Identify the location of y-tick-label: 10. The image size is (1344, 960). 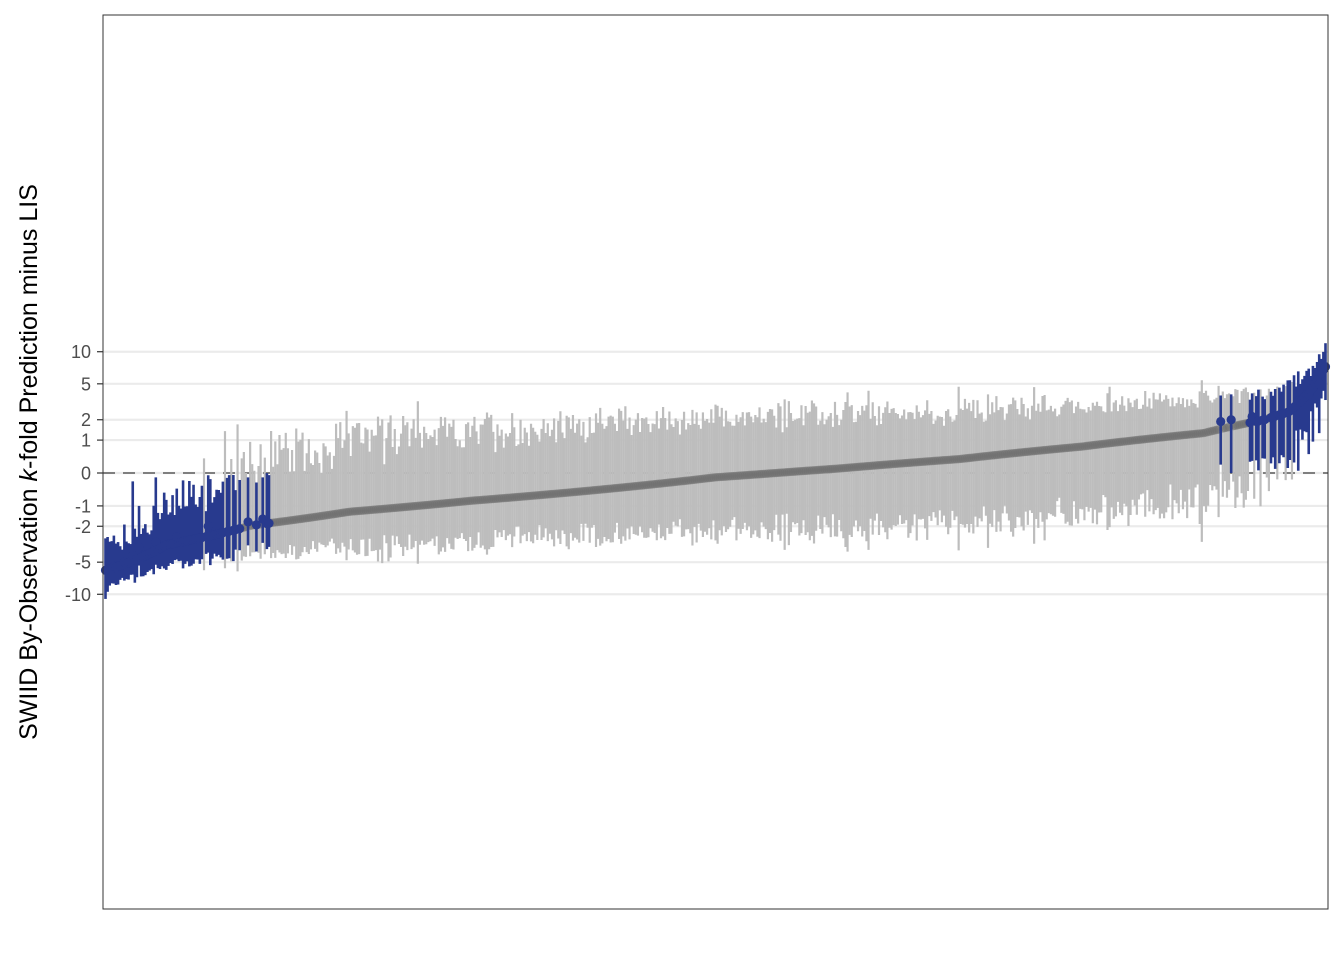
(81, 352).